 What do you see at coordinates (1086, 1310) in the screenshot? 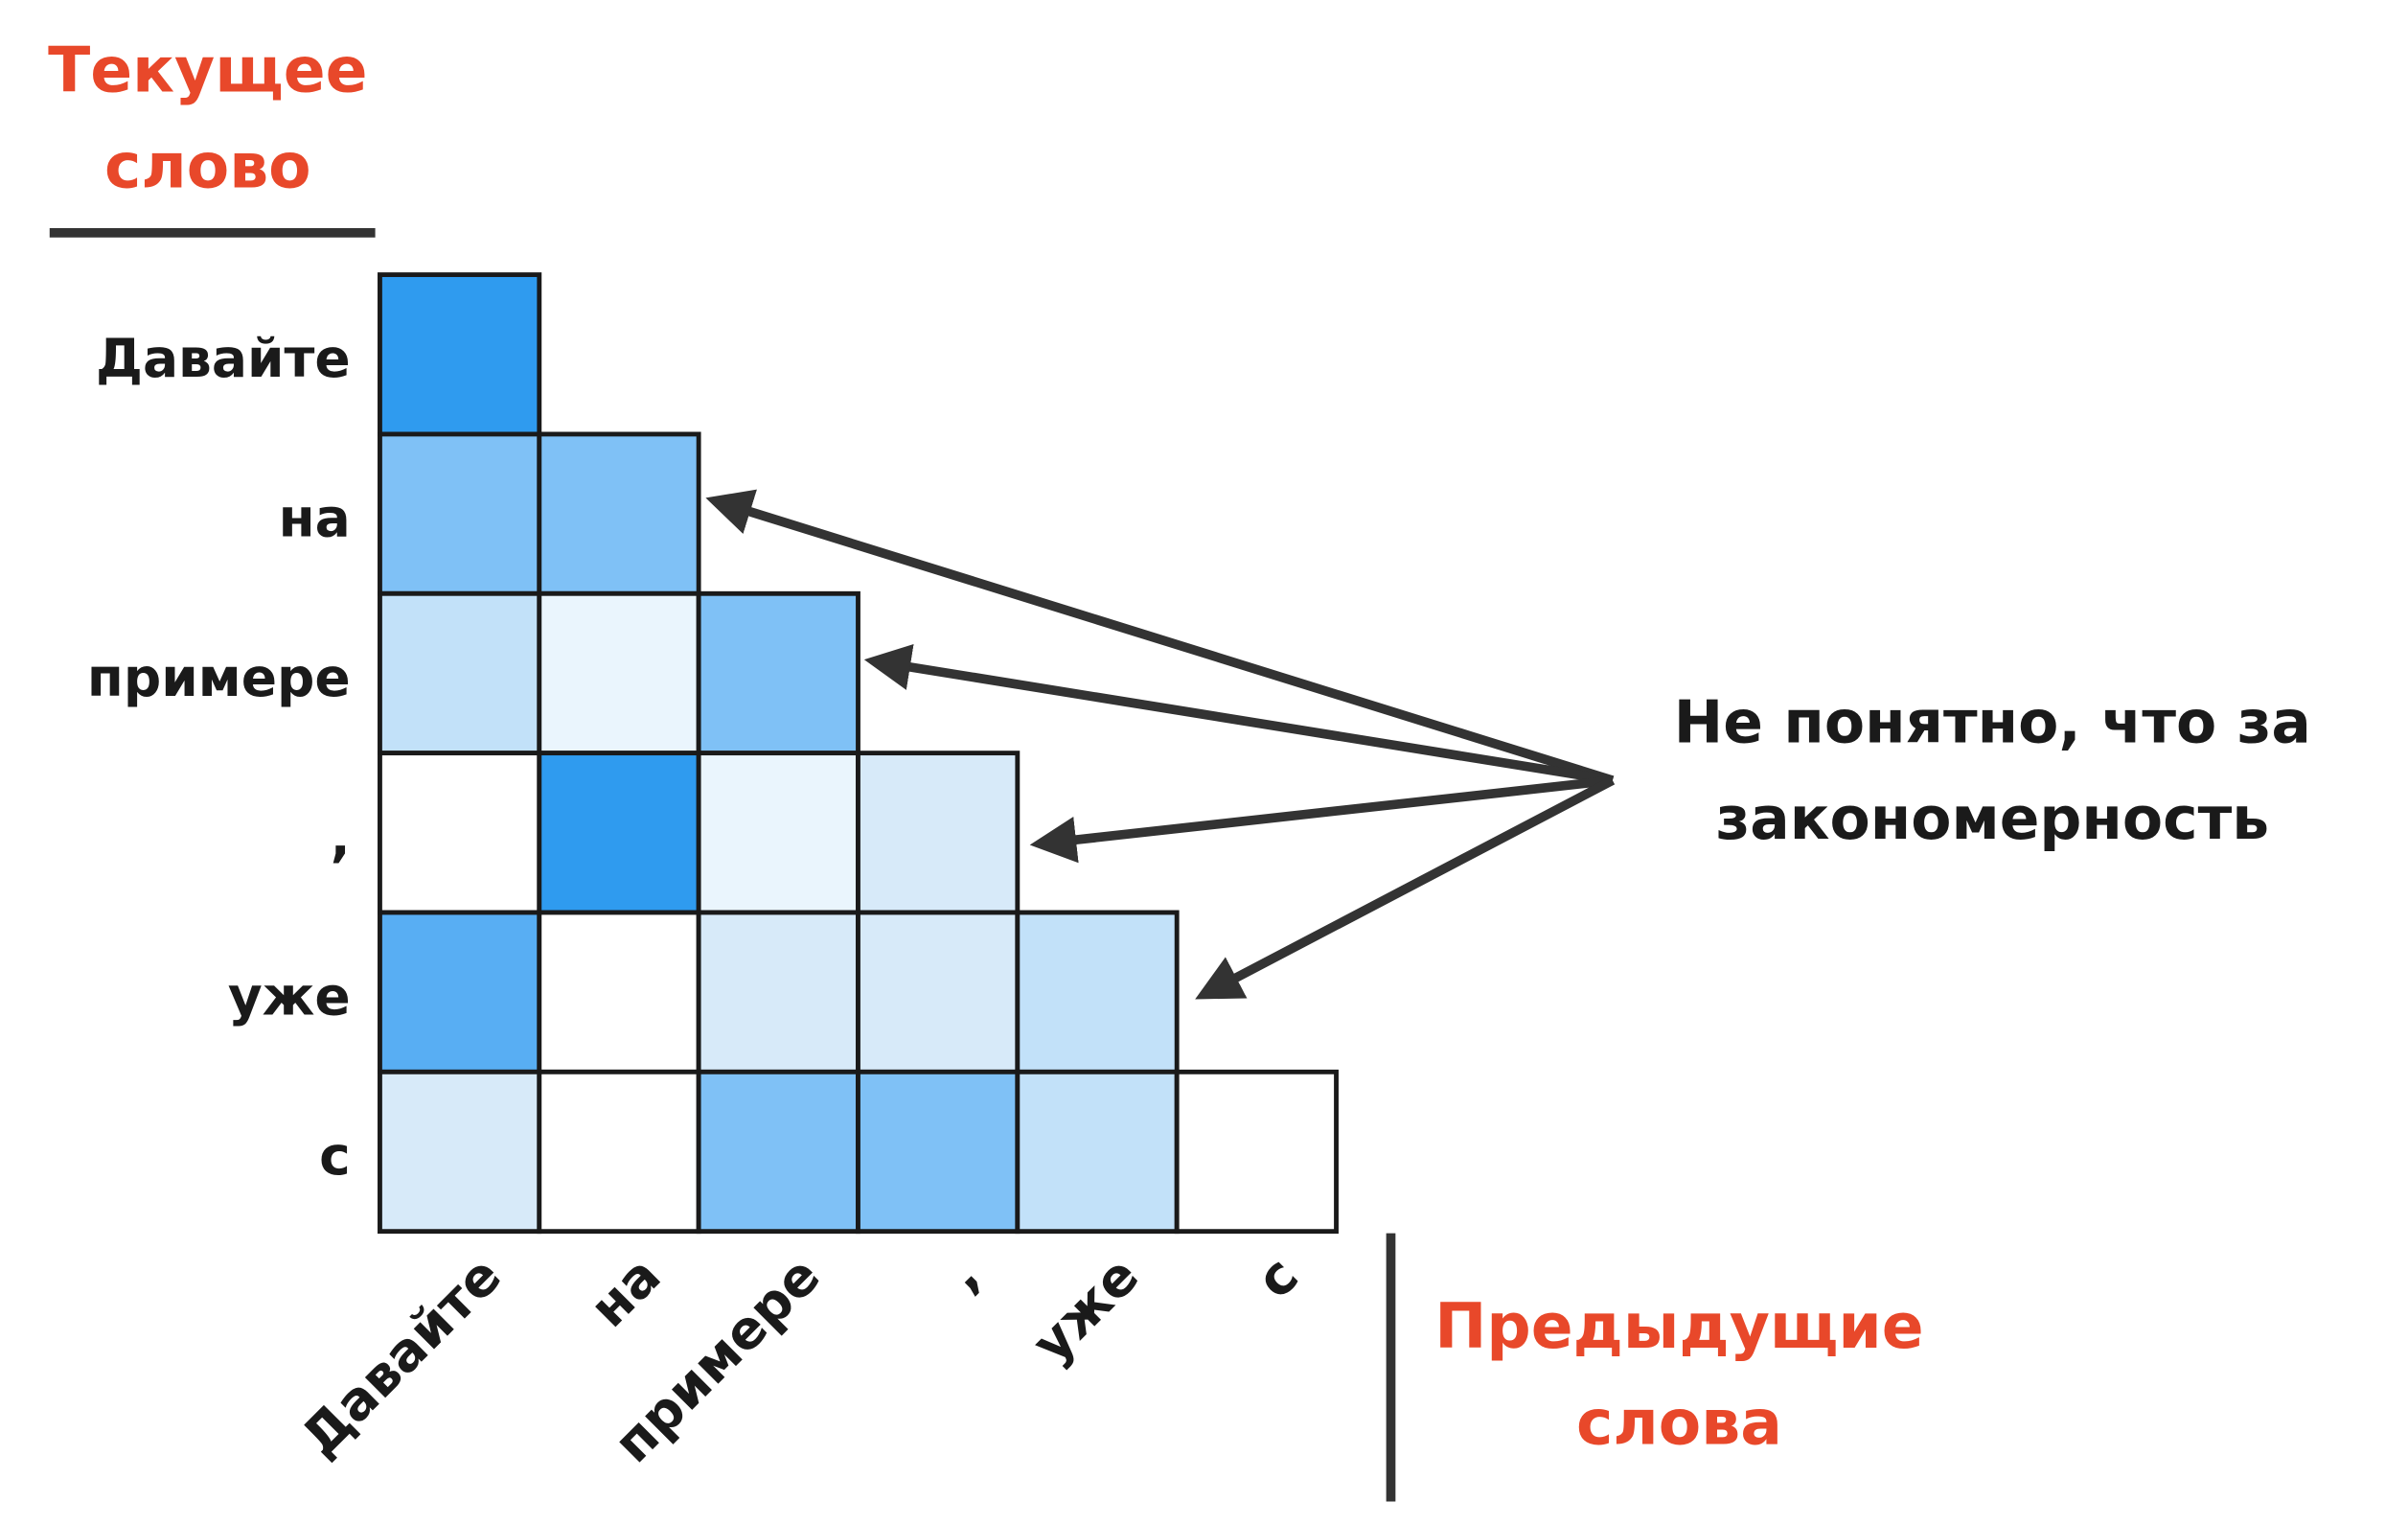
I see `column-label: уже` at bounding box center [1086, 1310].